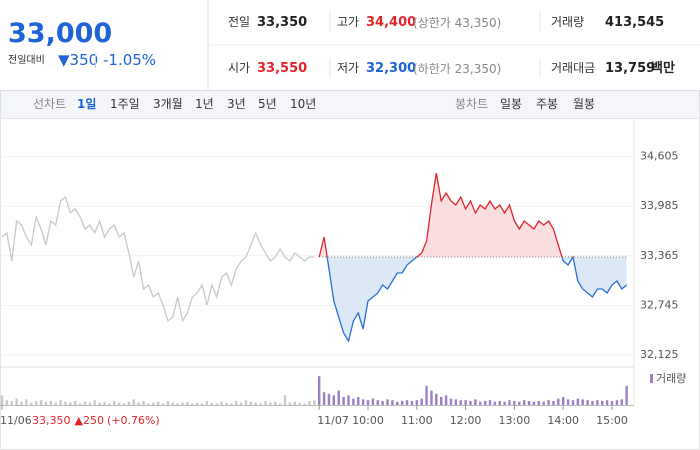  Describe the element at coordinates (391, 68) in the screenshot. I see `stat-value: 32,300` at that location.